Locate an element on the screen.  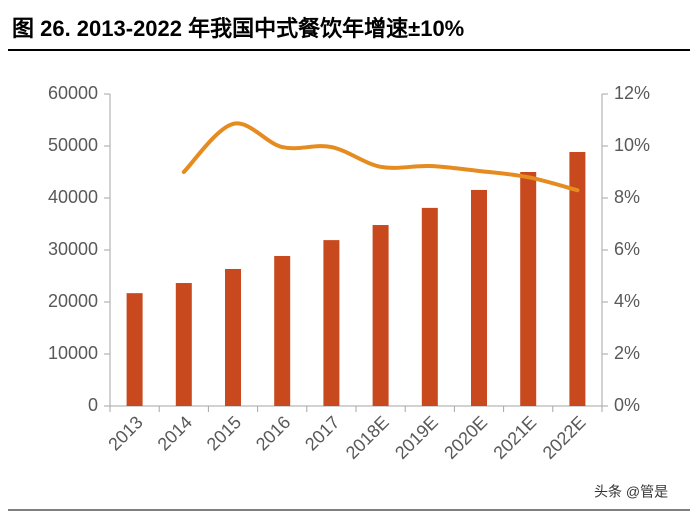
x-tick-label: 2014 is located at coordinates (175, 433).